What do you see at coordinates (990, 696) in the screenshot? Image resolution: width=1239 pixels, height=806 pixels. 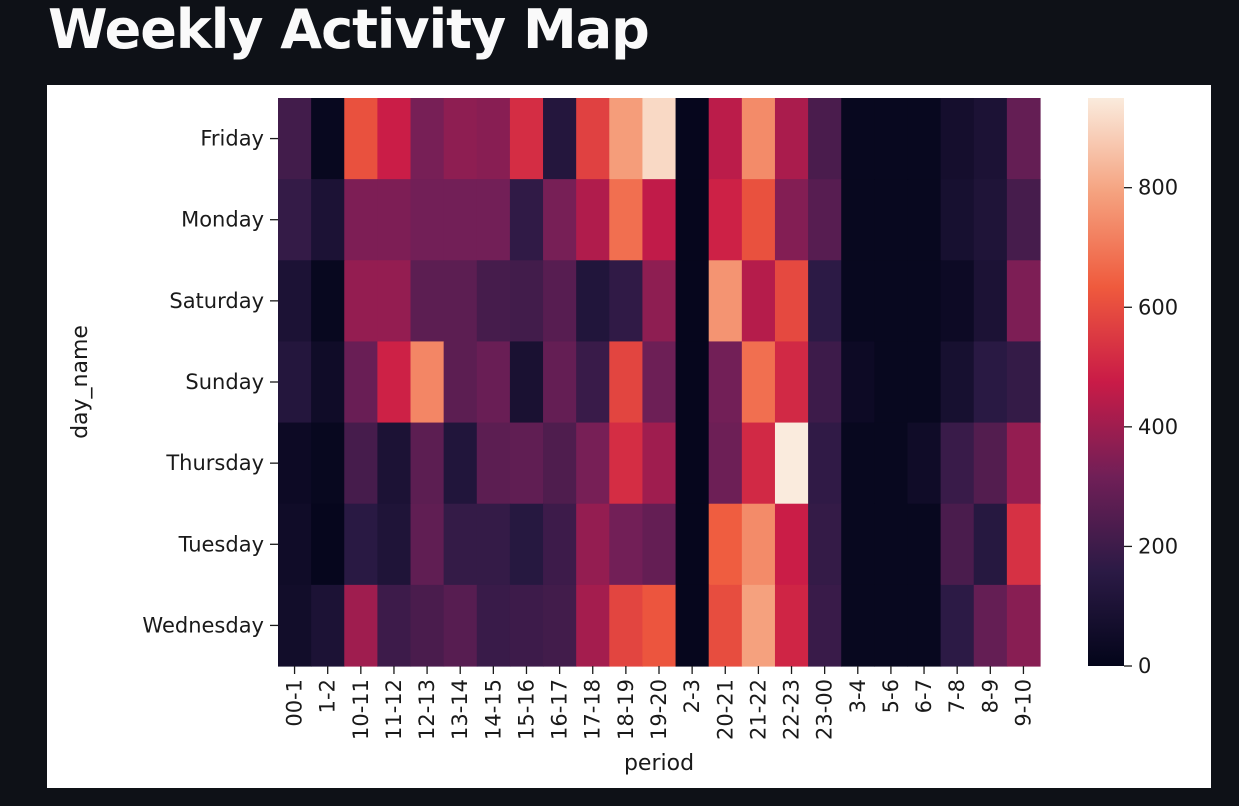 I see `x-tick-label: 8-9` at bounding box center [990, 696].